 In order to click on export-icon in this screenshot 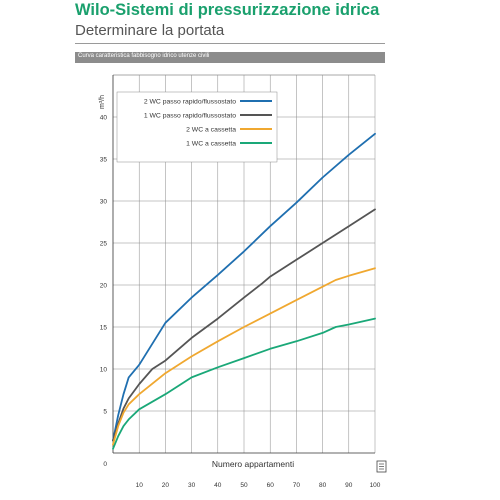, I will do `click(381, 466)`.